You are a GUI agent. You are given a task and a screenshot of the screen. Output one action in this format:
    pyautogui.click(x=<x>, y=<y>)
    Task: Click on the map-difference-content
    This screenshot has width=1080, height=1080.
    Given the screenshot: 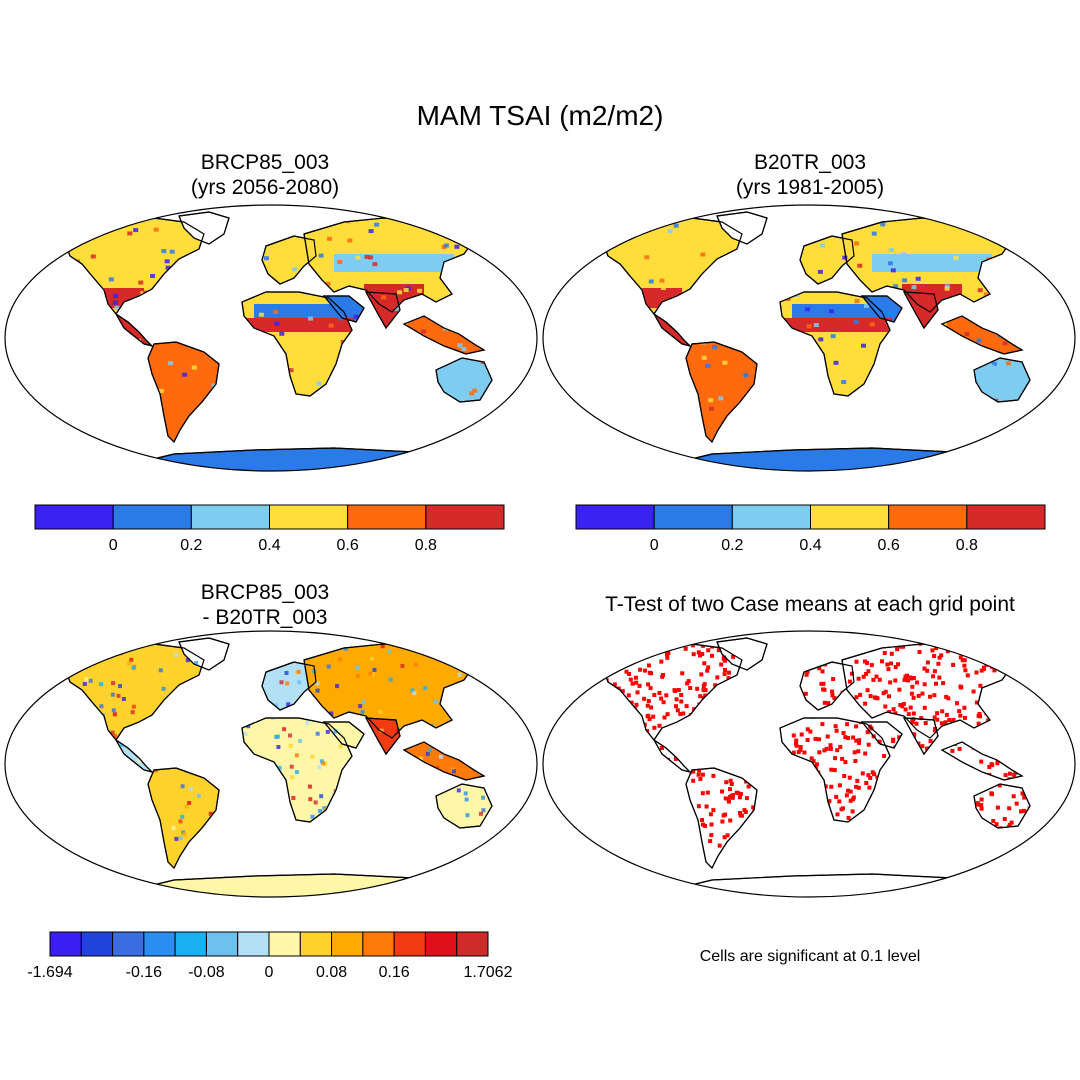 What is the action you would take?
    pyautogui.click(x=271, y=764)
    